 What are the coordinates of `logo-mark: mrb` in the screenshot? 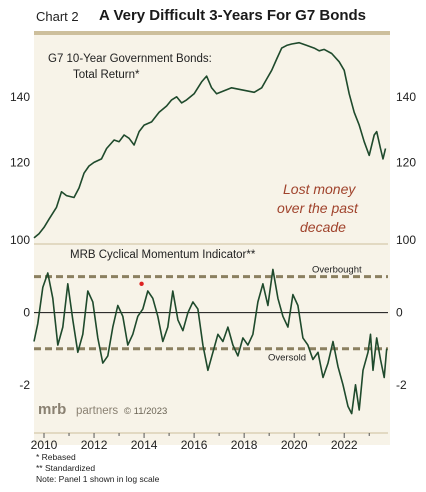 It's located at (52, 409).